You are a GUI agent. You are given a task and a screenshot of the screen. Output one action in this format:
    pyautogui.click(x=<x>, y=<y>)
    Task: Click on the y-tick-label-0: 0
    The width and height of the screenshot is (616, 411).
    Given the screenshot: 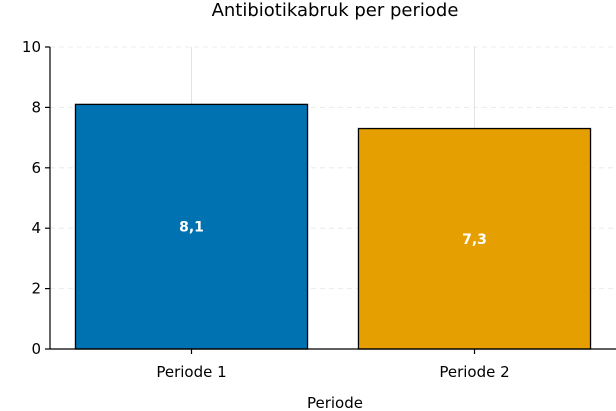 What is the action you would take?
    pyautogui.click(x=36, y=349)
    